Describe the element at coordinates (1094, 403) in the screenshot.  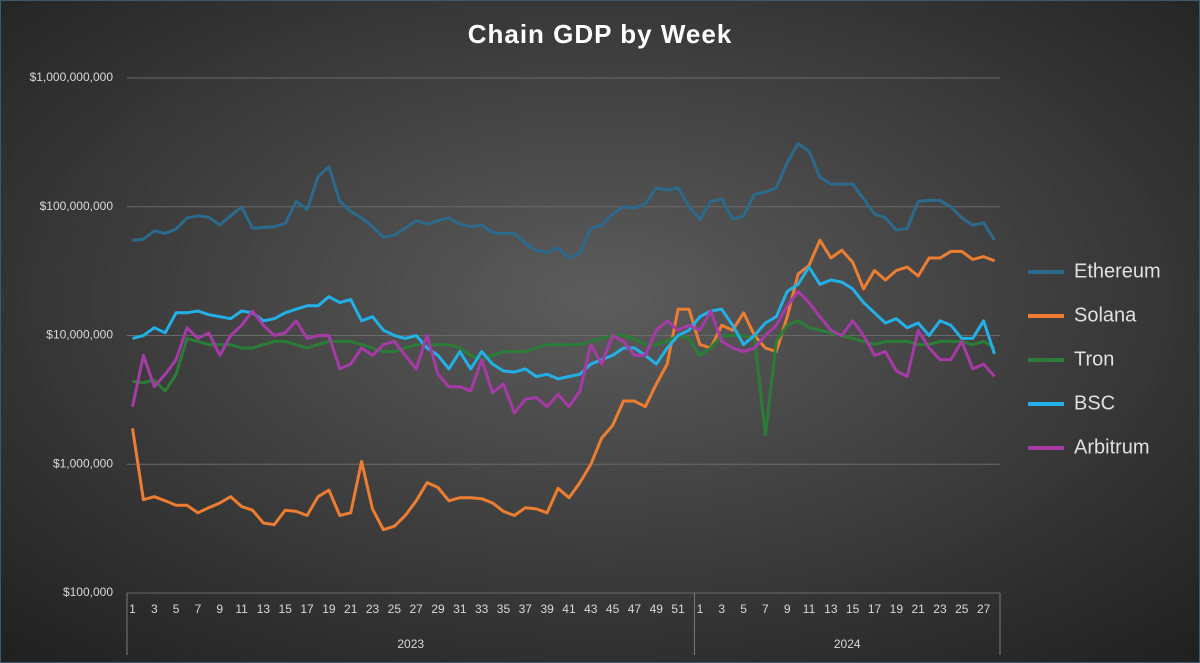
I see `legend-label: BSC` at that location.